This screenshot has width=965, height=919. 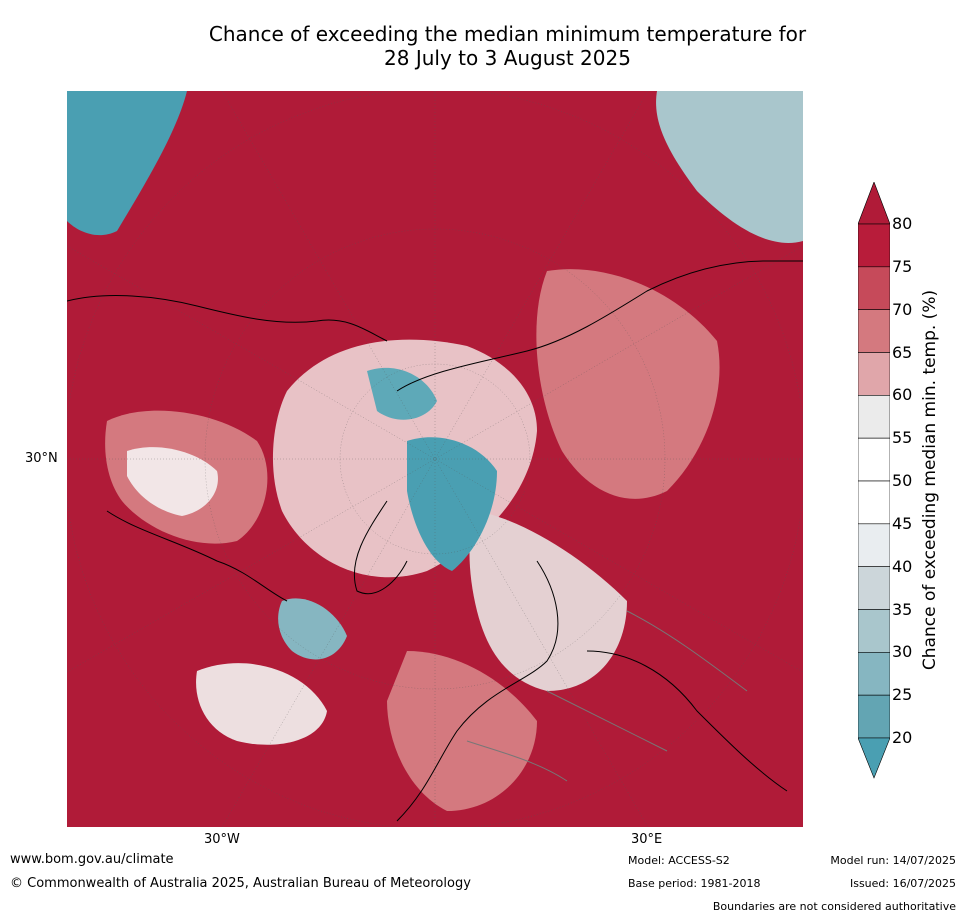 What do you see at coordinates (902, 883) in the screenshot?
I see `footer-issued: Issued: 16/07/2025` at bounding box center [902, 883].